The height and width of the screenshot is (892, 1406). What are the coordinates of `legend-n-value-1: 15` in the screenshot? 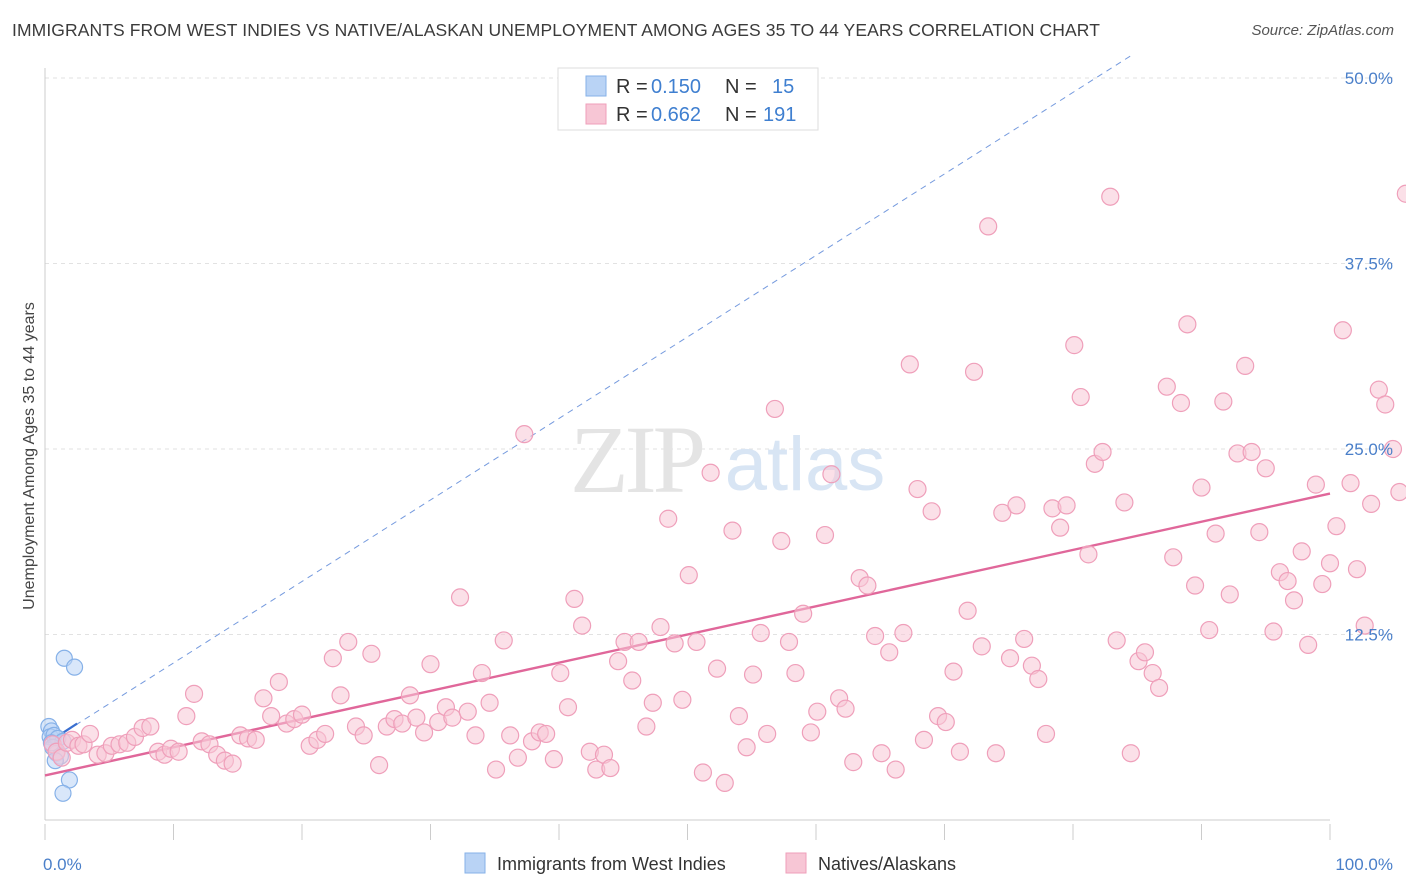 It's located at (783, 87).